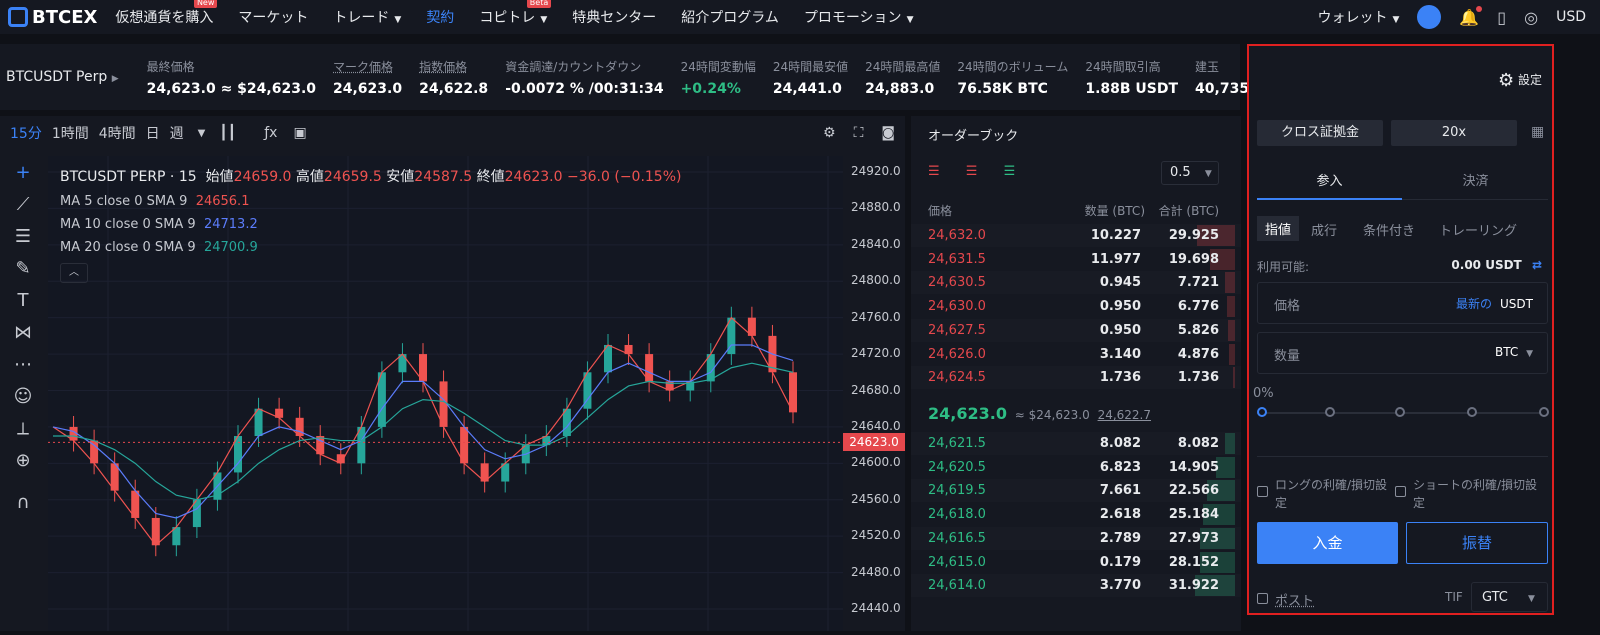 The width and height of the screenshot is (1600, 635). What do you see at coordinates (249, 177) in the screenshot?
I see `ohlc-0: 始値24659.0` at bounding box center [249, 177].